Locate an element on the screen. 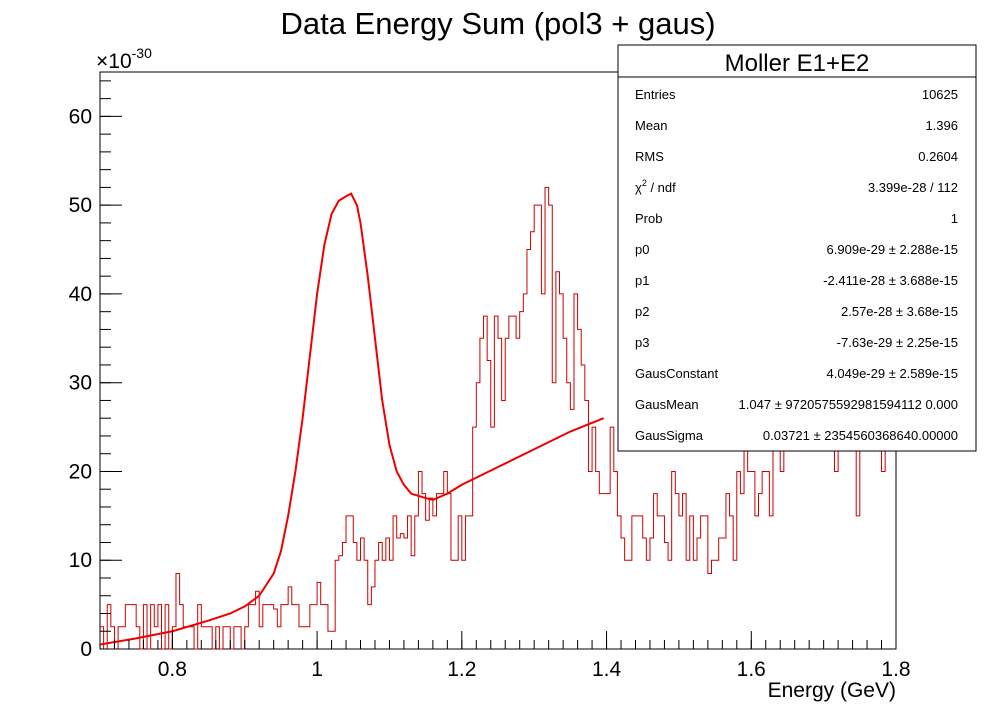  stats-title: Moller E1+E2 is located at coordinates (797, 63).